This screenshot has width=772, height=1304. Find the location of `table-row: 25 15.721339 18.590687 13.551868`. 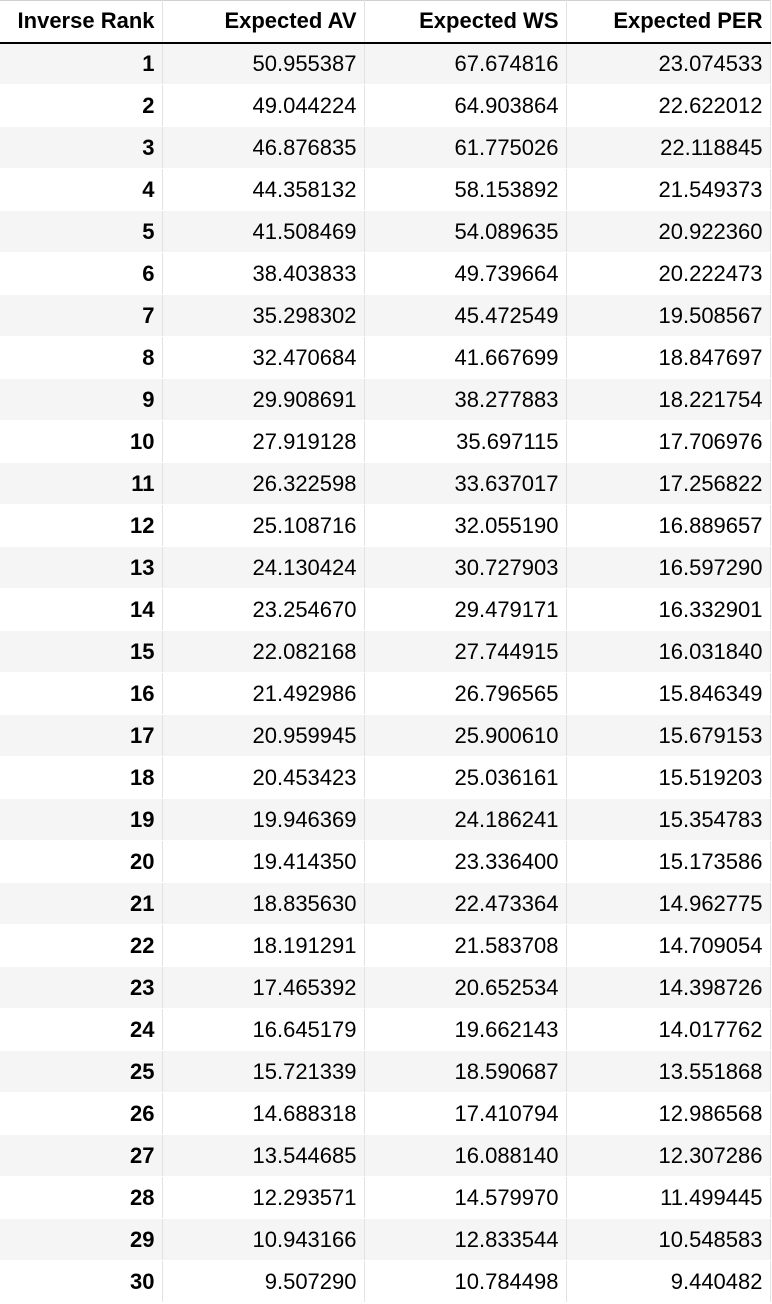

table-row: 25 15.721339 18.590687 13.551868 is located at coordinates (385, 1071).